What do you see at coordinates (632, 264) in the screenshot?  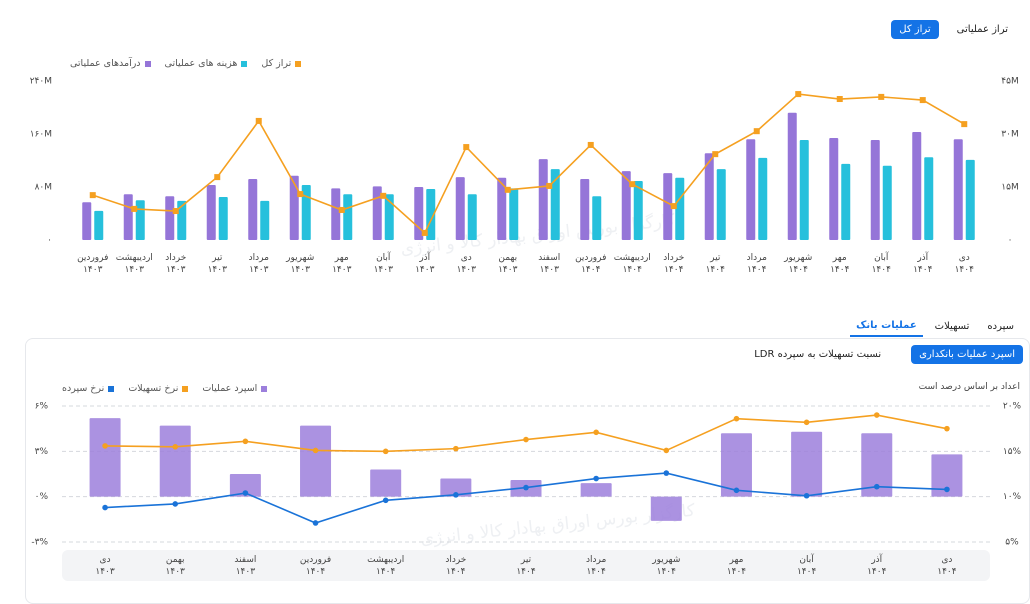 I see `x-tick-label: اردیبهشت ۱۴۰۴` at bounding box center [632, 264].